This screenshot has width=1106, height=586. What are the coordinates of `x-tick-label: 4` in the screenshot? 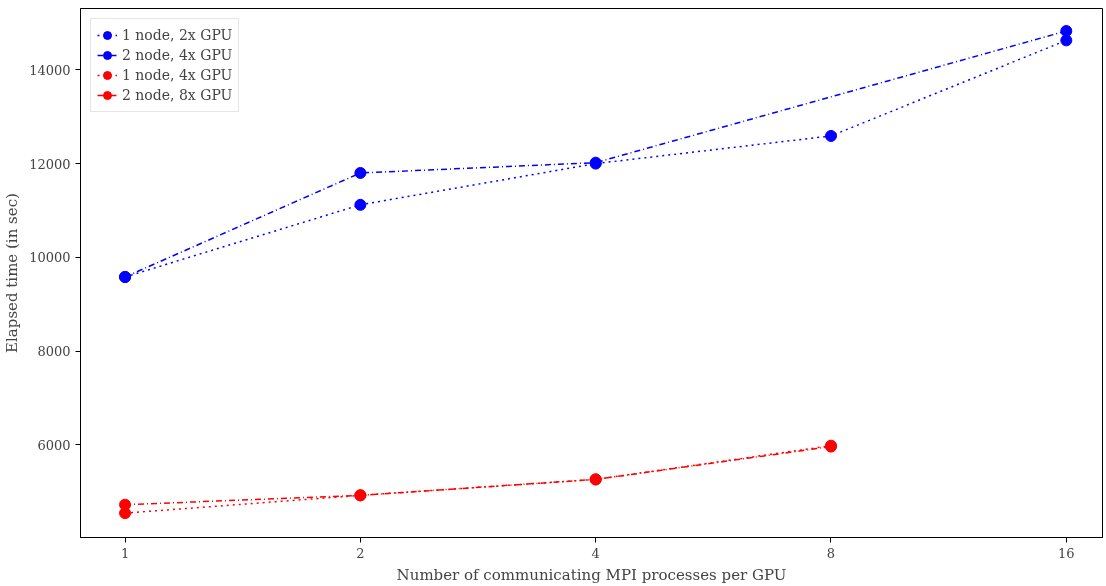 It's located at (595, 553).